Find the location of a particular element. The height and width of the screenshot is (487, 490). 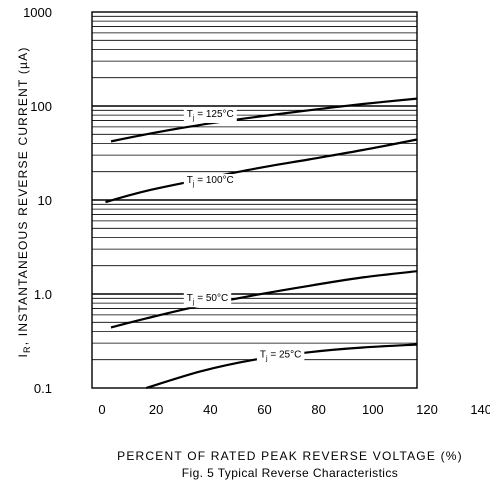

svg-text: Tj = 50°C is located at coordinates (207, 299).